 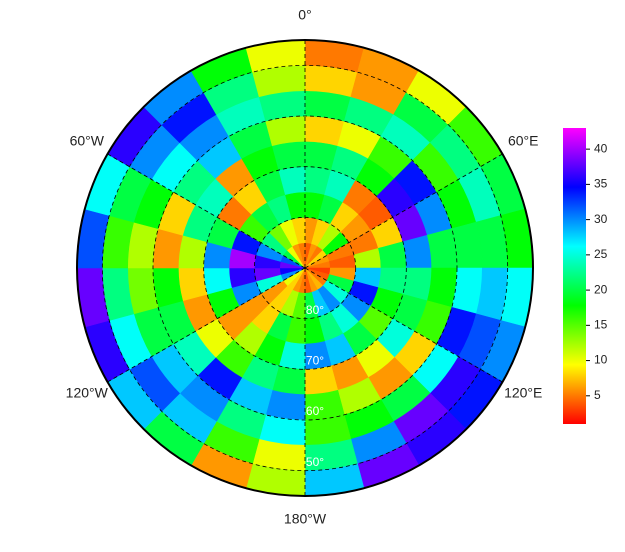 What do you see at coordinates (315, 361) in the screenshot?
I see `latitude-label: 70°` at bounding box center [315, 361].